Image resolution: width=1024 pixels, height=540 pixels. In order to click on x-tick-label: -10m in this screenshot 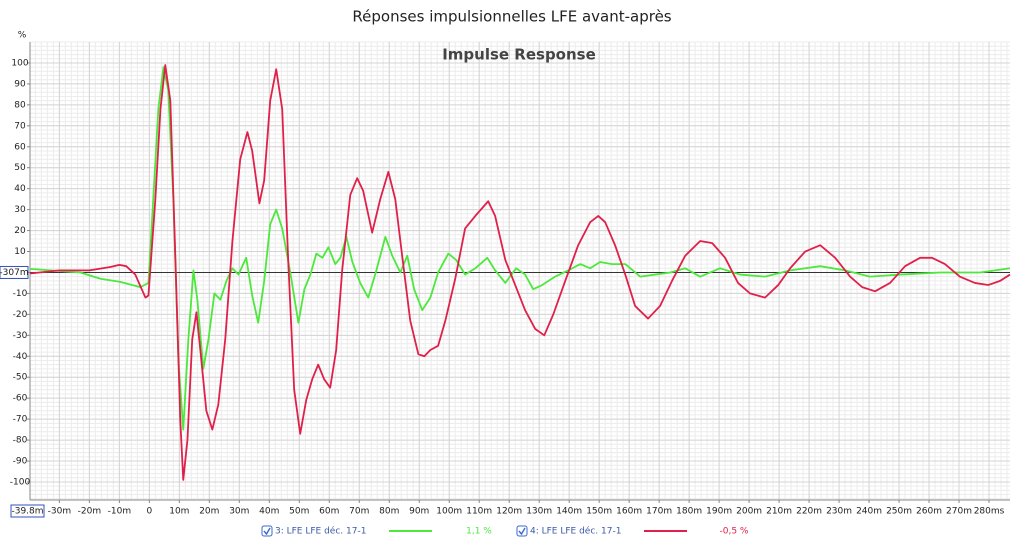, I will do `click(119, 512)`.